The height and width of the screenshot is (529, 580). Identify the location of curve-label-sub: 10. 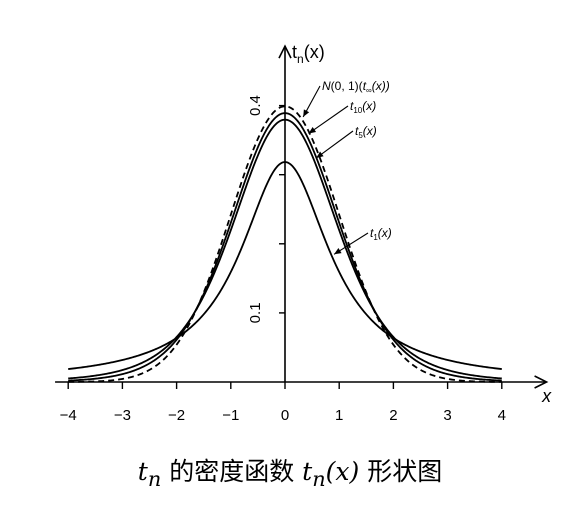
(357, 110).